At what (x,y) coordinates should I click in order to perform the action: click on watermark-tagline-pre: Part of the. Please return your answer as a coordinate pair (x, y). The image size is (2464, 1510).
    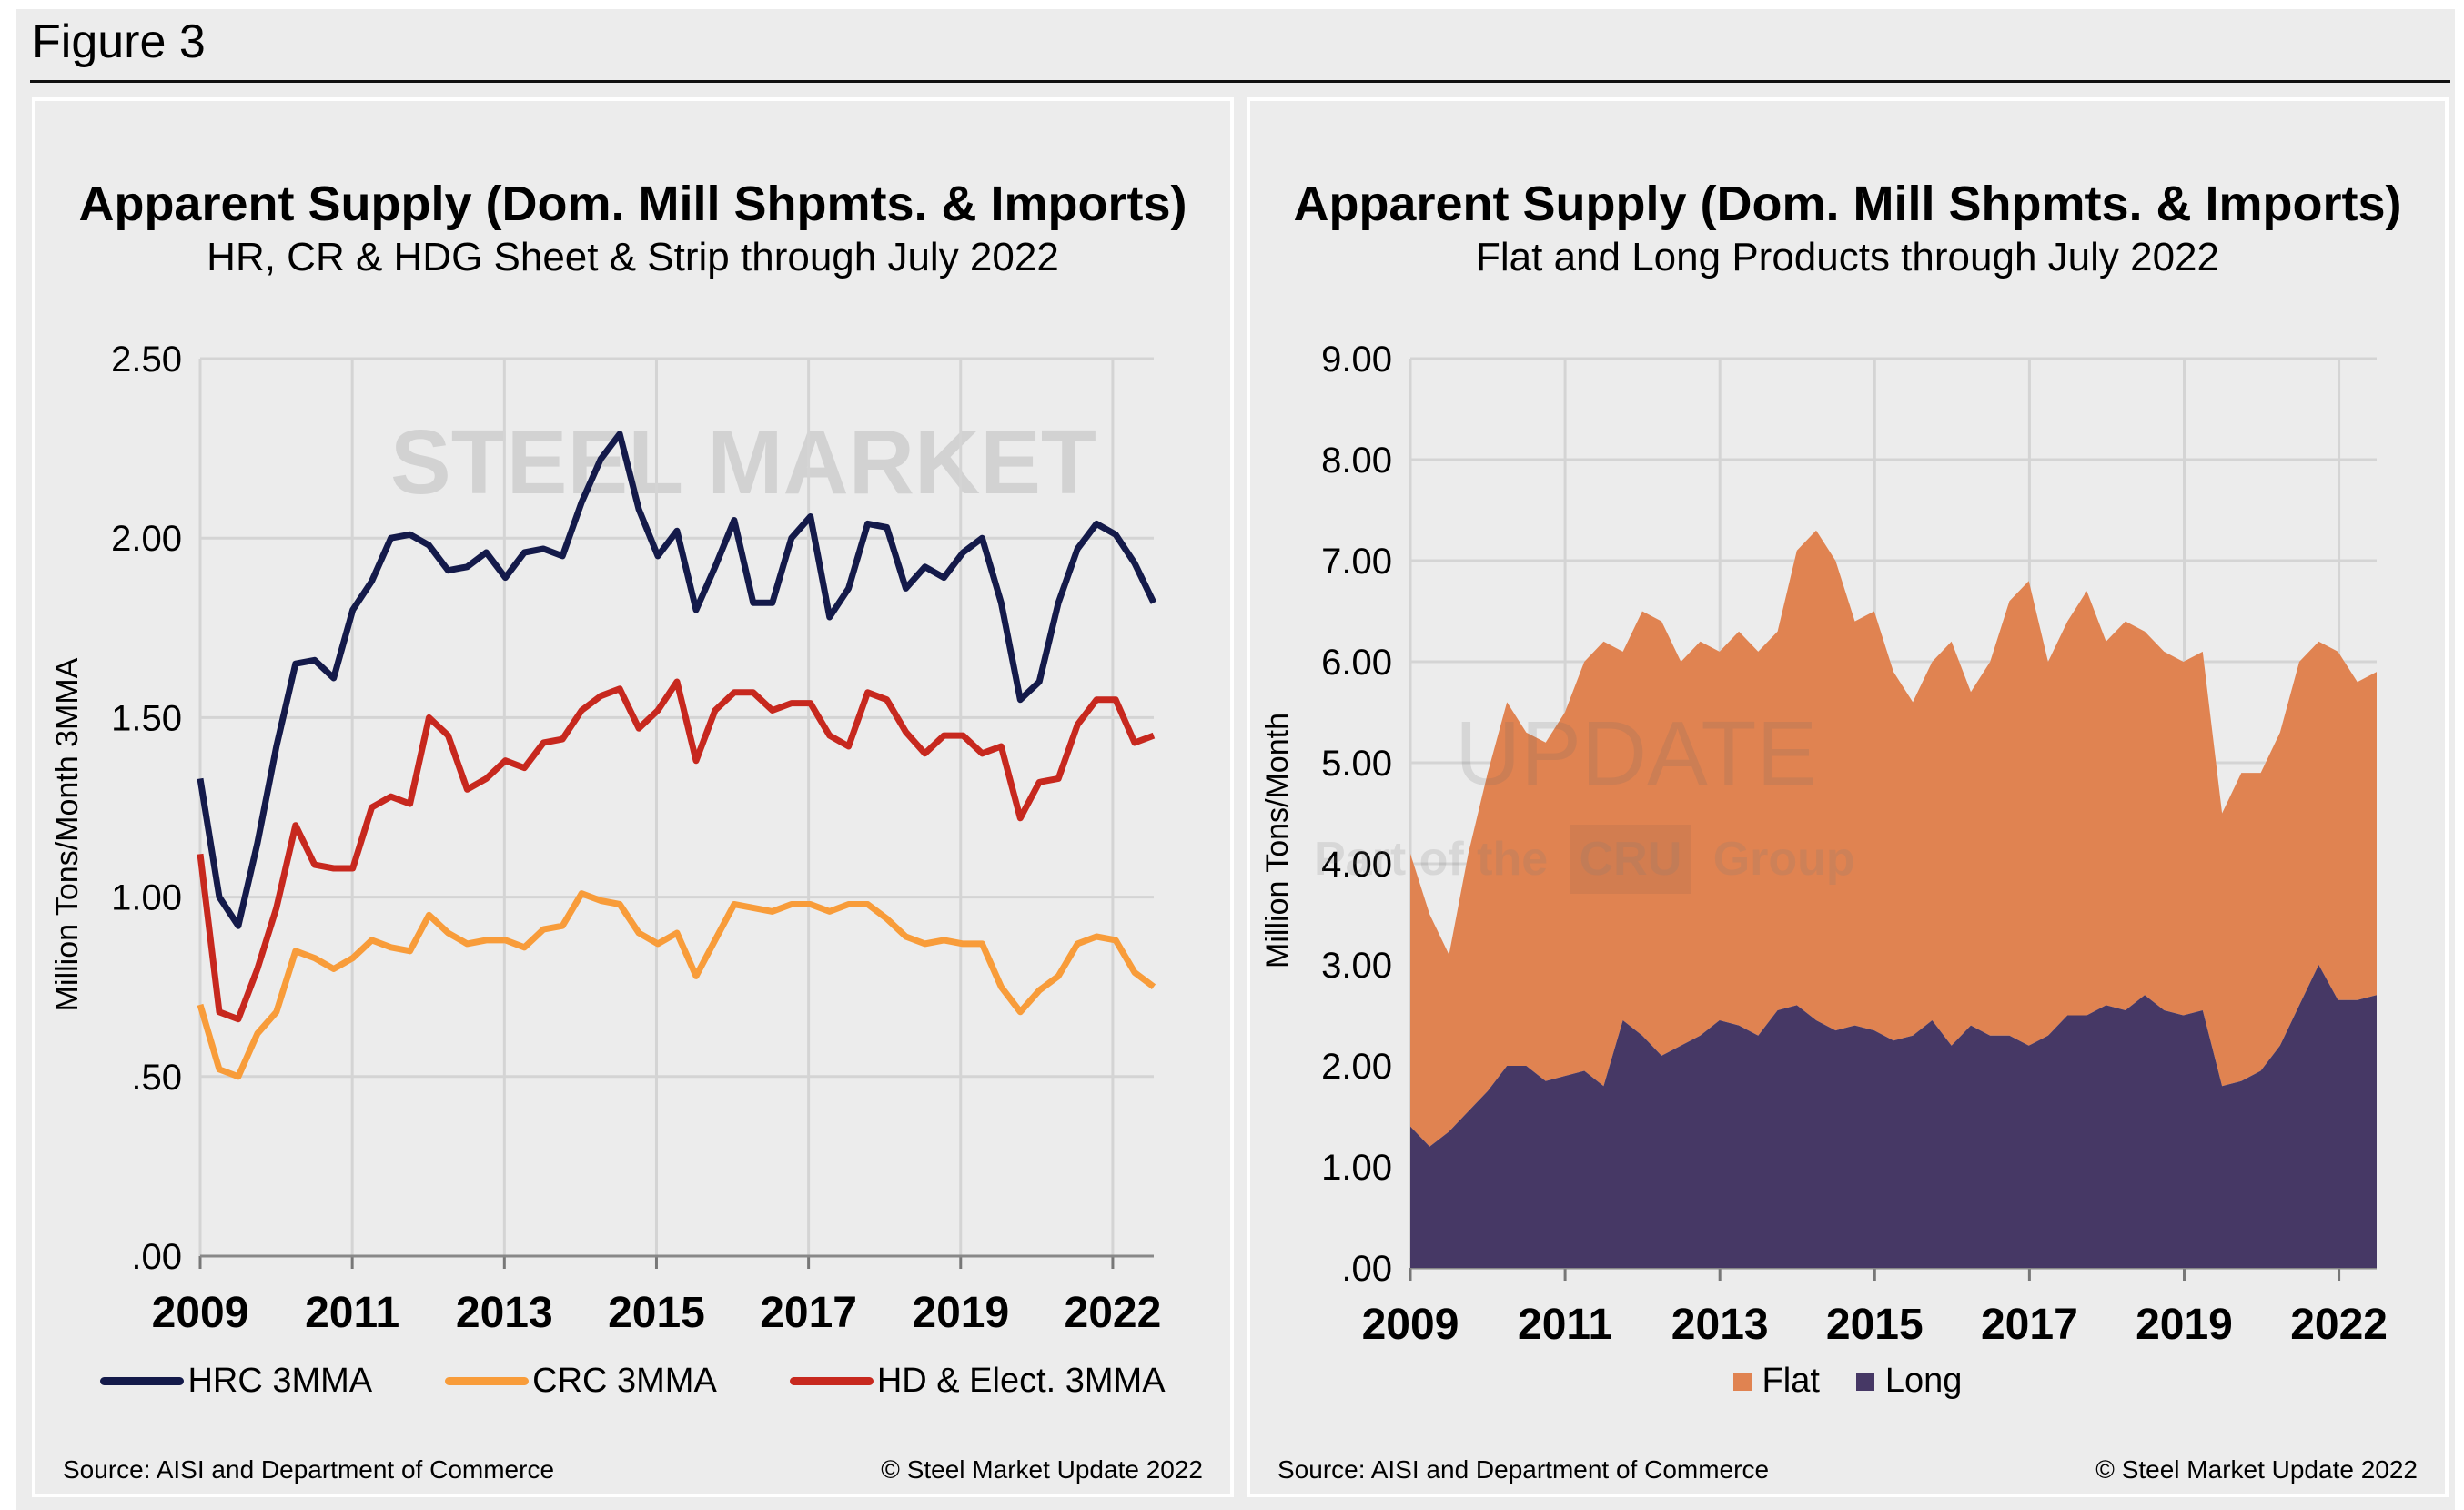
    Looking at the image, I should click on (1431, 860).